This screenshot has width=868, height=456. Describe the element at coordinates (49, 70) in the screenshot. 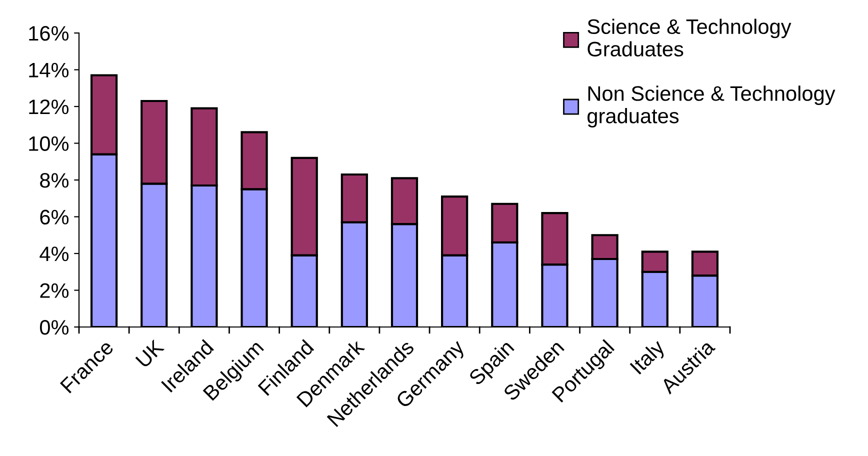

I see `y-tick-label: 14%` at that location.